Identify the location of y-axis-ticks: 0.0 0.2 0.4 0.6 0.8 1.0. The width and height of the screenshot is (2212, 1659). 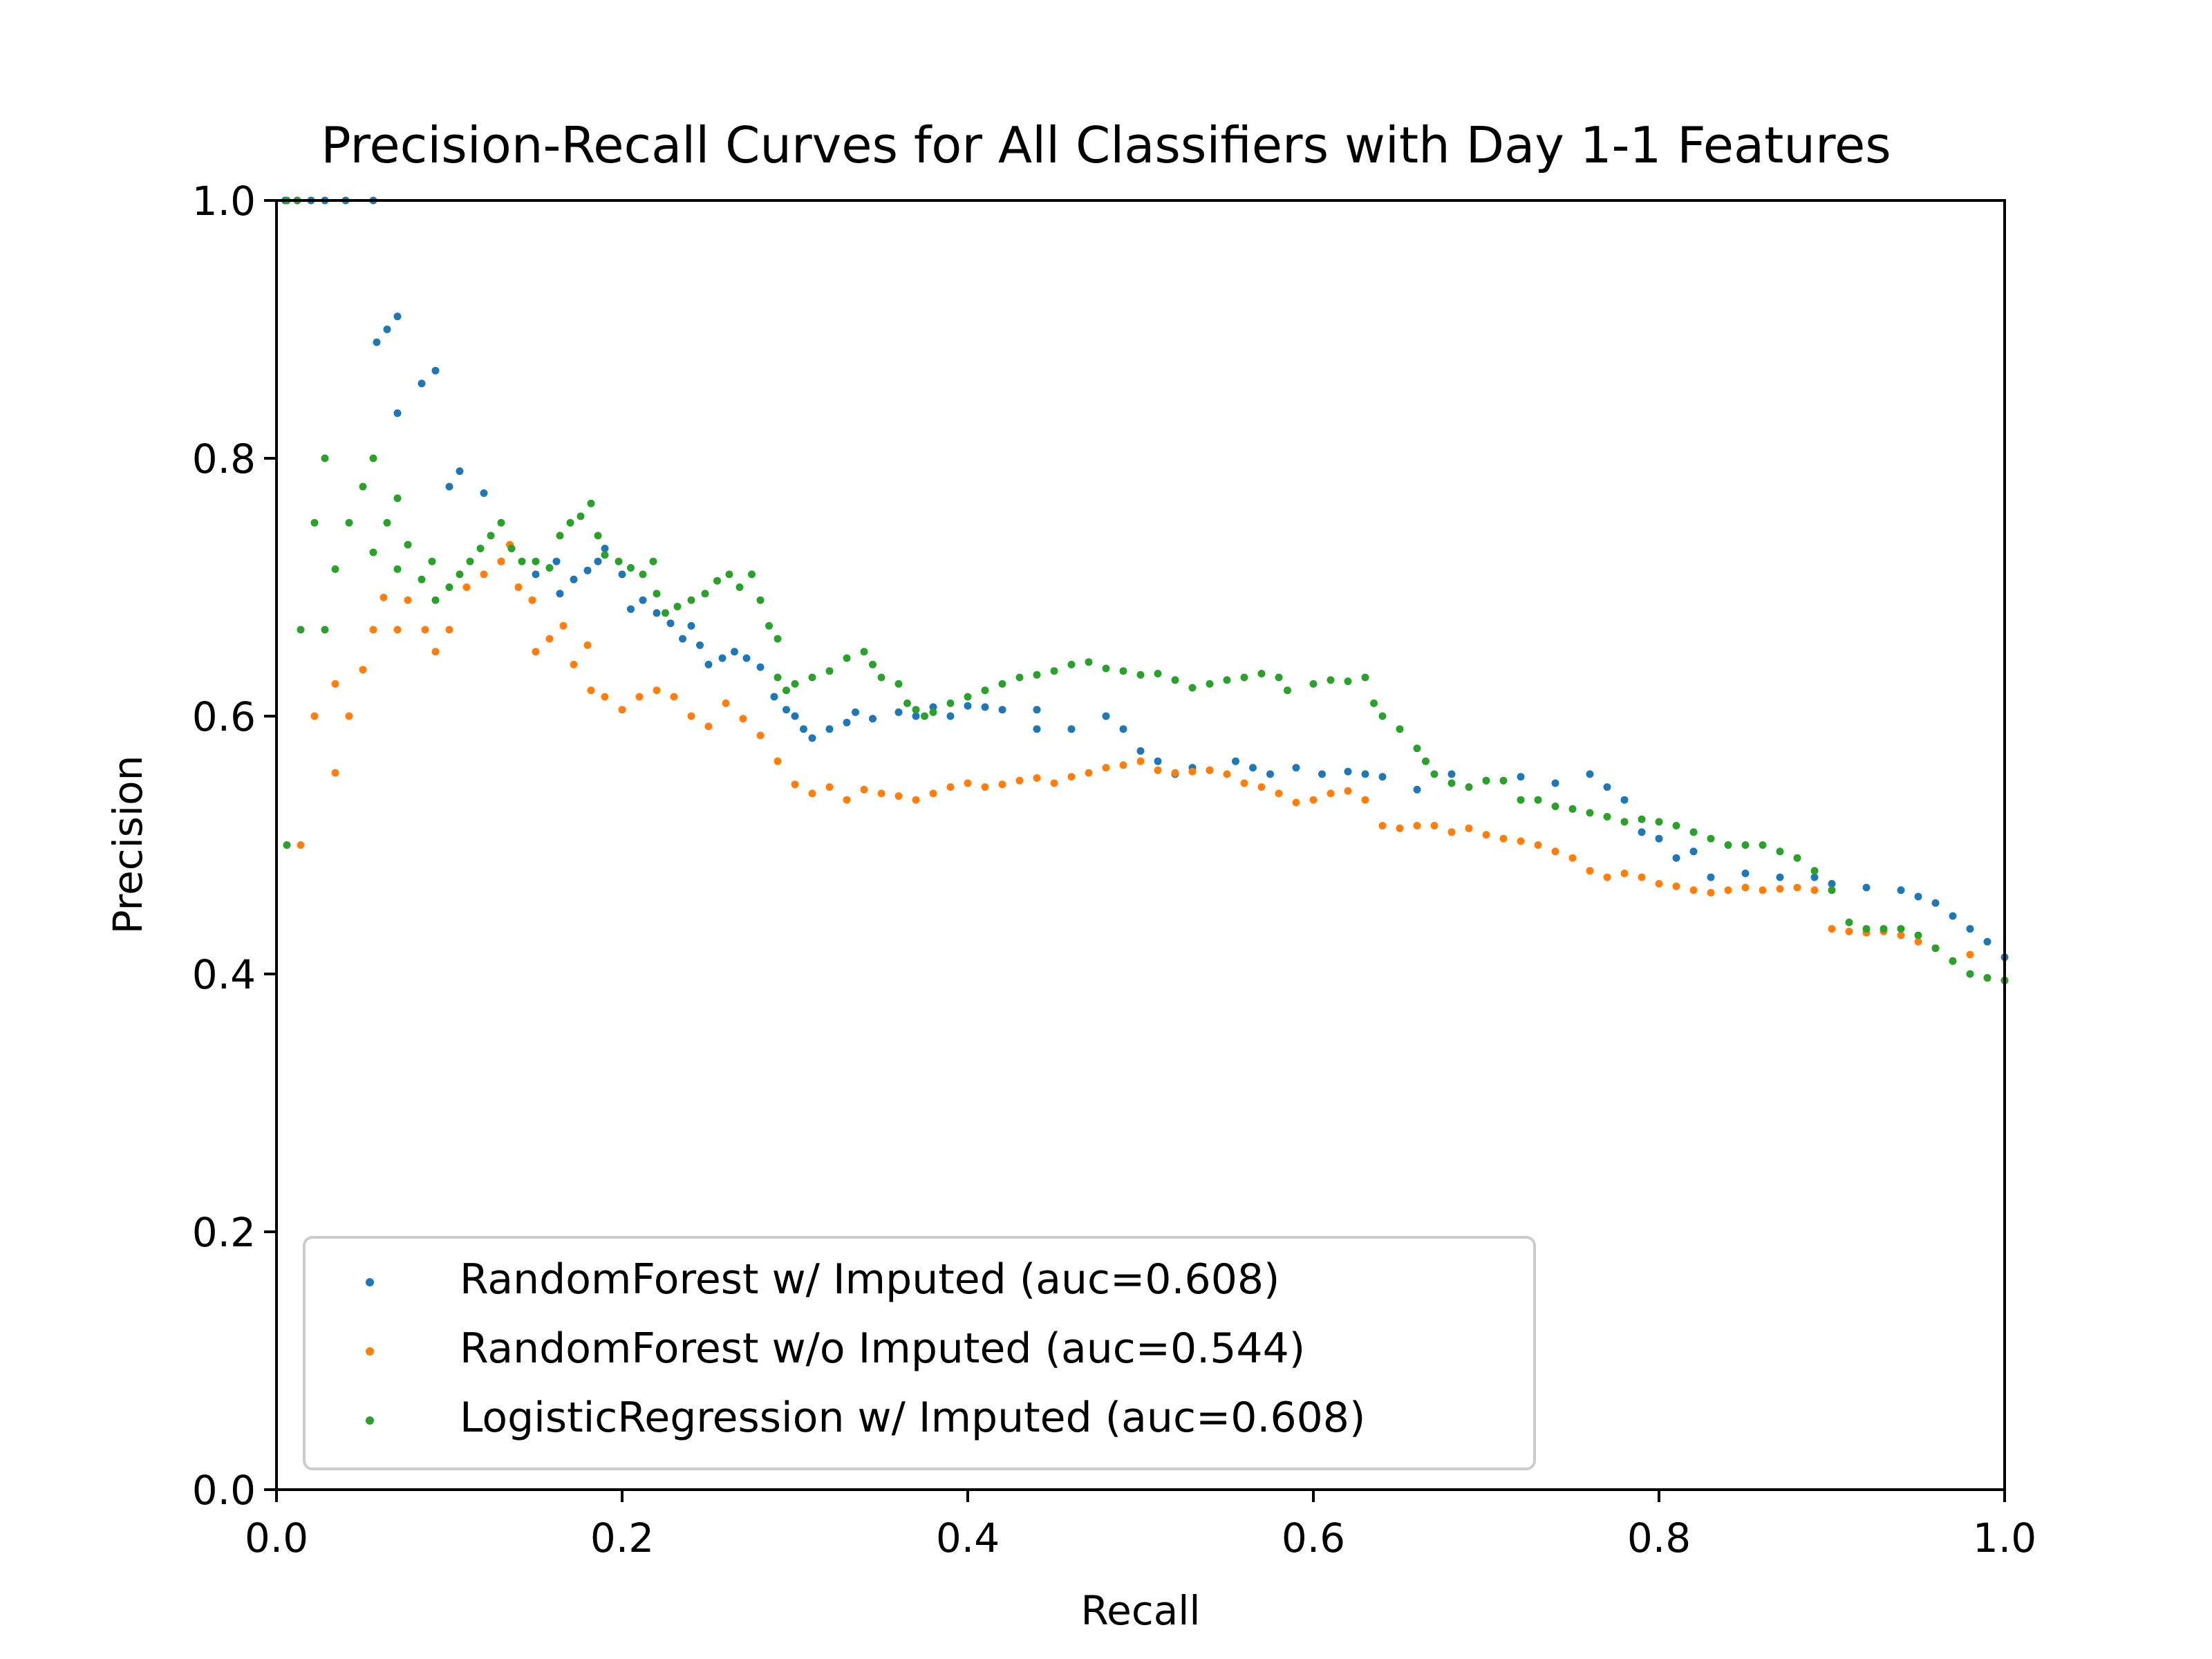
(234, 846).